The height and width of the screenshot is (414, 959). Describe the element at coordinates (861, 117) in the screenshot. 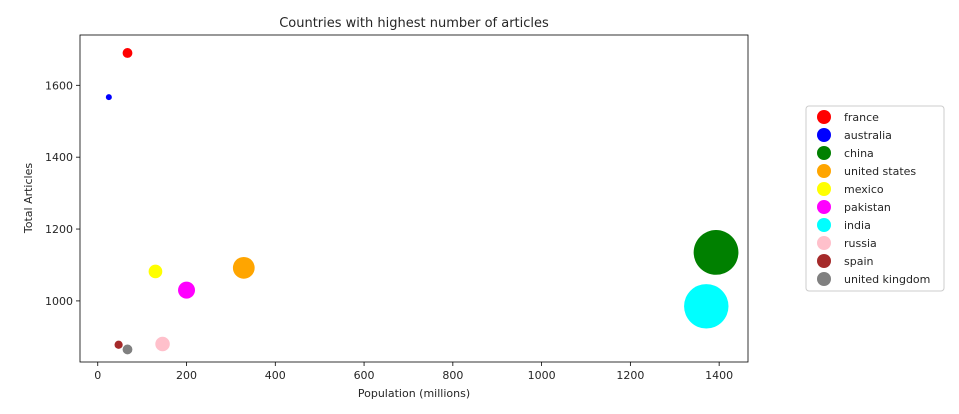

I see `legend-label: france` at that location.